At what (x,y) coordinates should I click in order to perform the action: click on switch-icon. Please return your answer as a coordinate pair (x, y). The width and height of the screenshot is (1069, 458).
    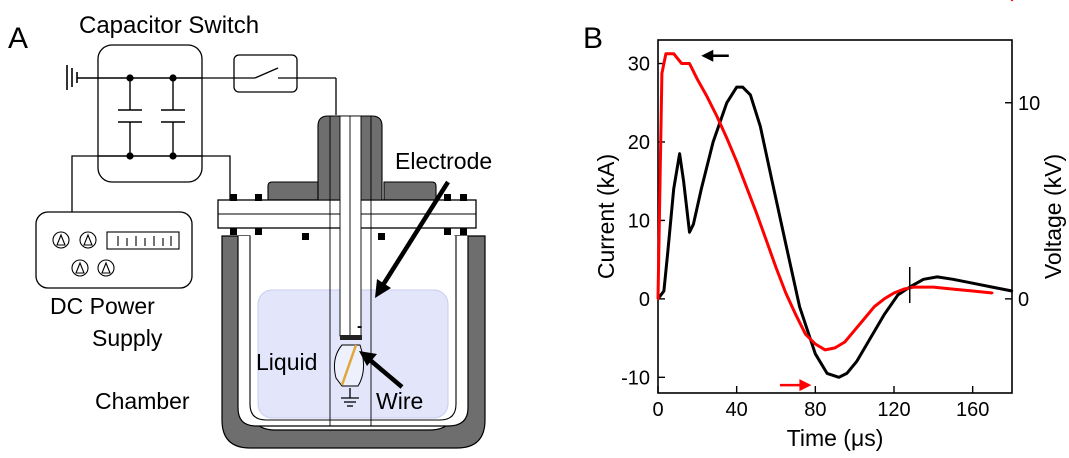
    Looking at the image, I should click on (269, 84).